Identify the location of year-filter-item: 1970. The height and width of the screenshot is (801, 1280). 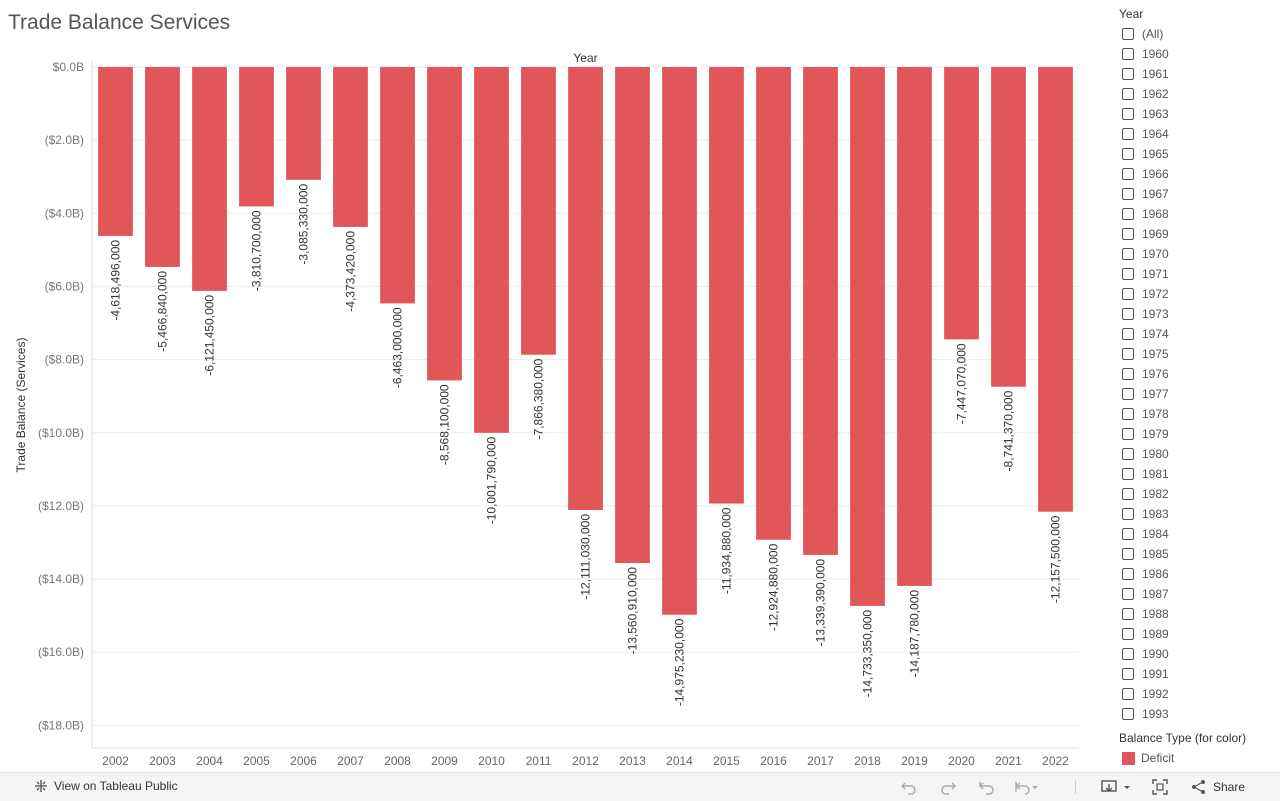
(1197, 254).